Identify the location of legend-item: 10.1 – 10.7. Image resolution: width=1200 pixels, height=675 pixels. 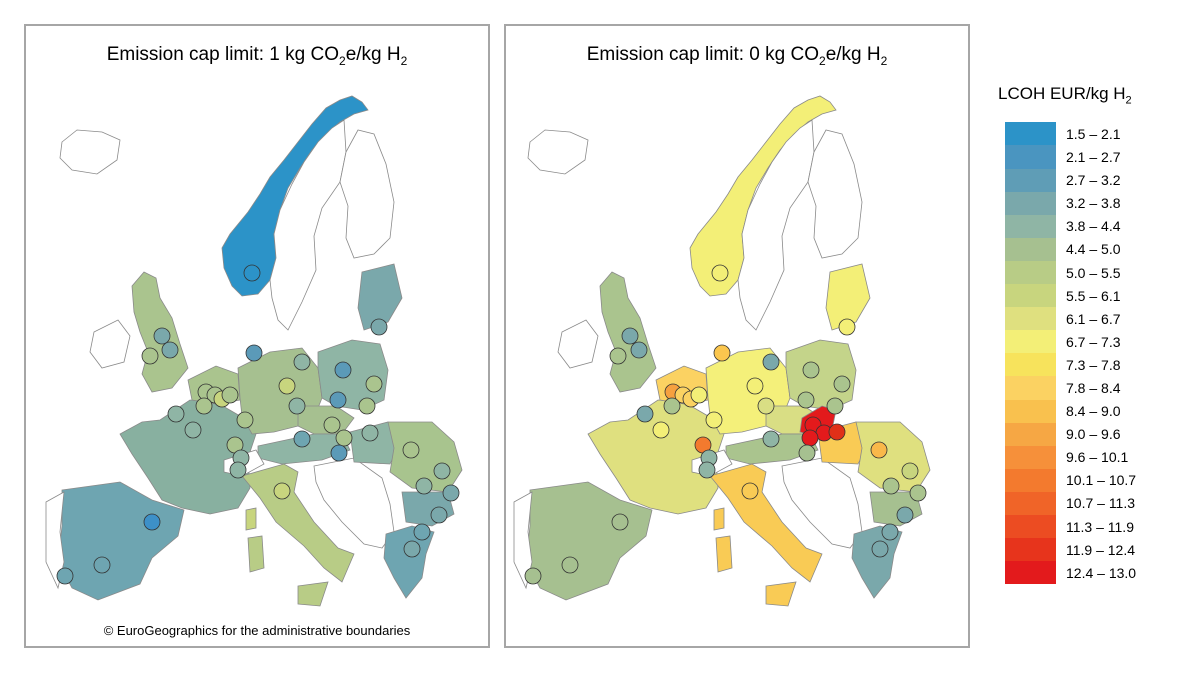
(1090, 480).